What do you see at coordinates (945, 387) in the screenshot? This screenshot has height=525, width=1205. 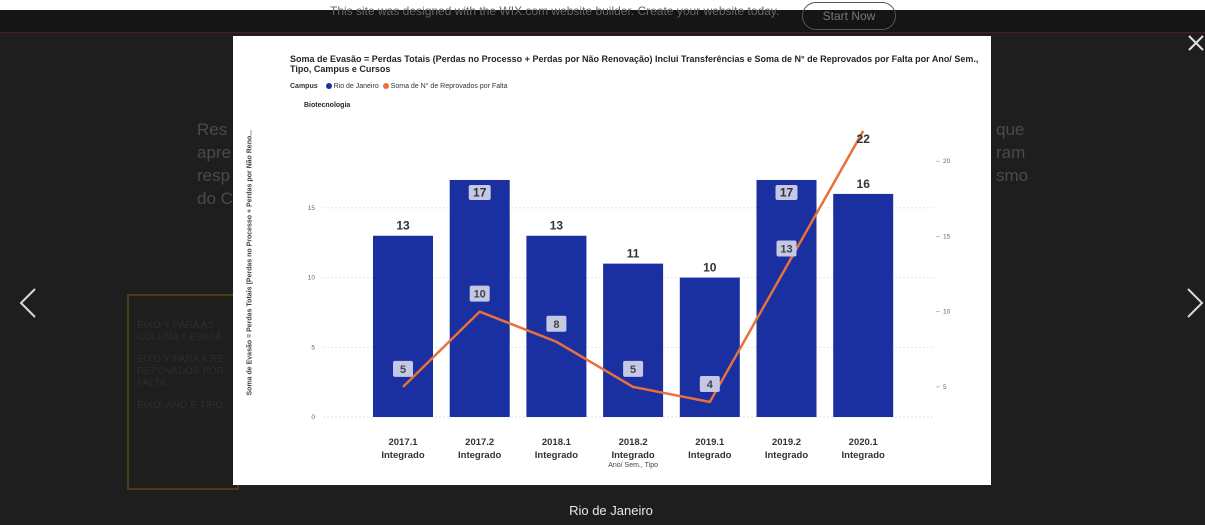 I see `y2-tick-label: 5` at bounding box center [945, 387].